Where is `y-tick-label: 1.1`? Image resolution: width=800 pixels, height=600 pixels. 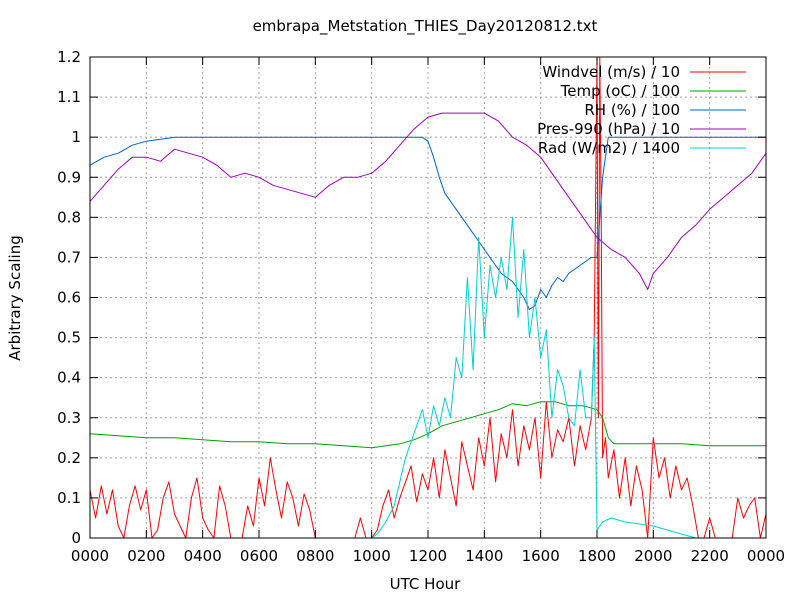 y-tick-label: 1.1 is located at coordinates (69, 97).